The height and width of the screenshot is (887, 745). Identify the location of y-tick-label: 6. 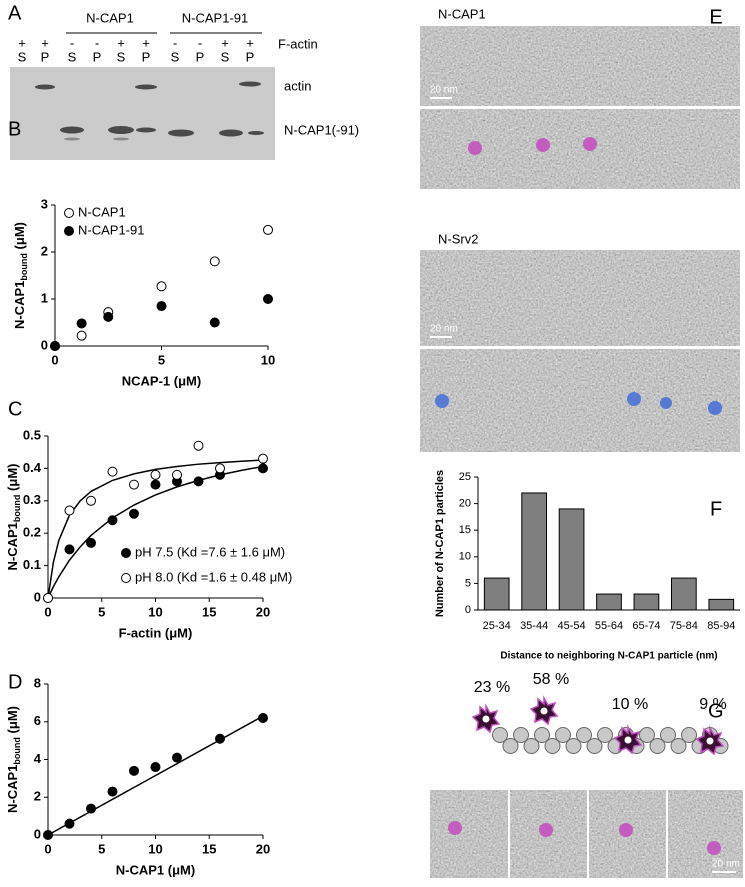
(37, 720).